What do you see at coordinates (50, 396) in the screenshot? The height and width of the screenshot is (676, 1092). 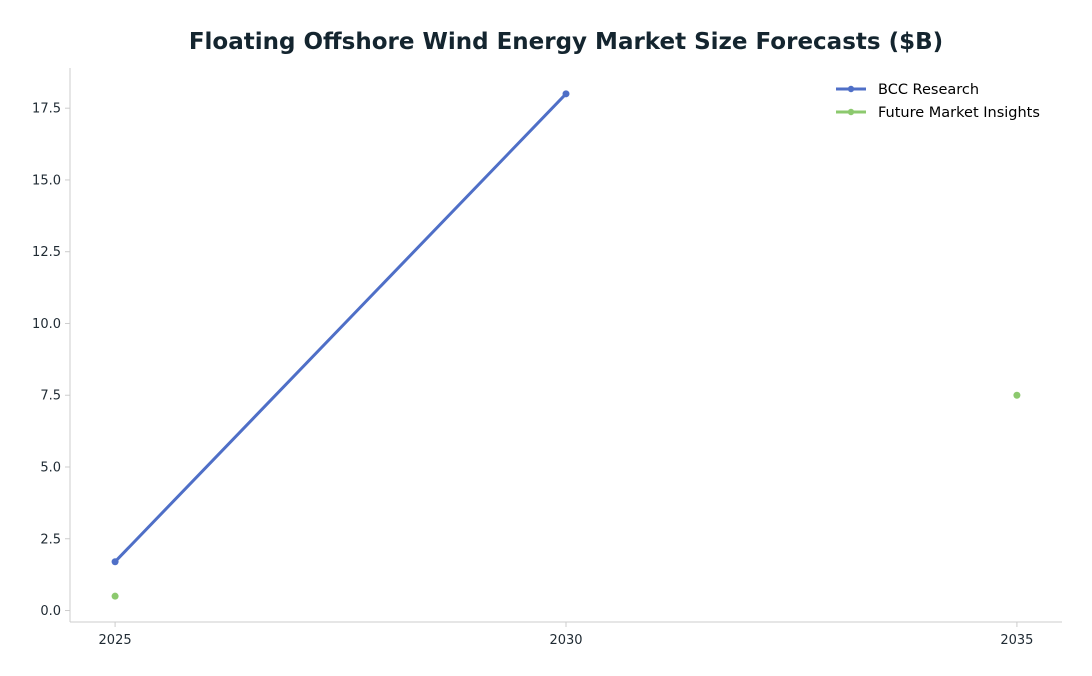 I see `y-tick-label: 7.5` at bounding box center [50, 396].